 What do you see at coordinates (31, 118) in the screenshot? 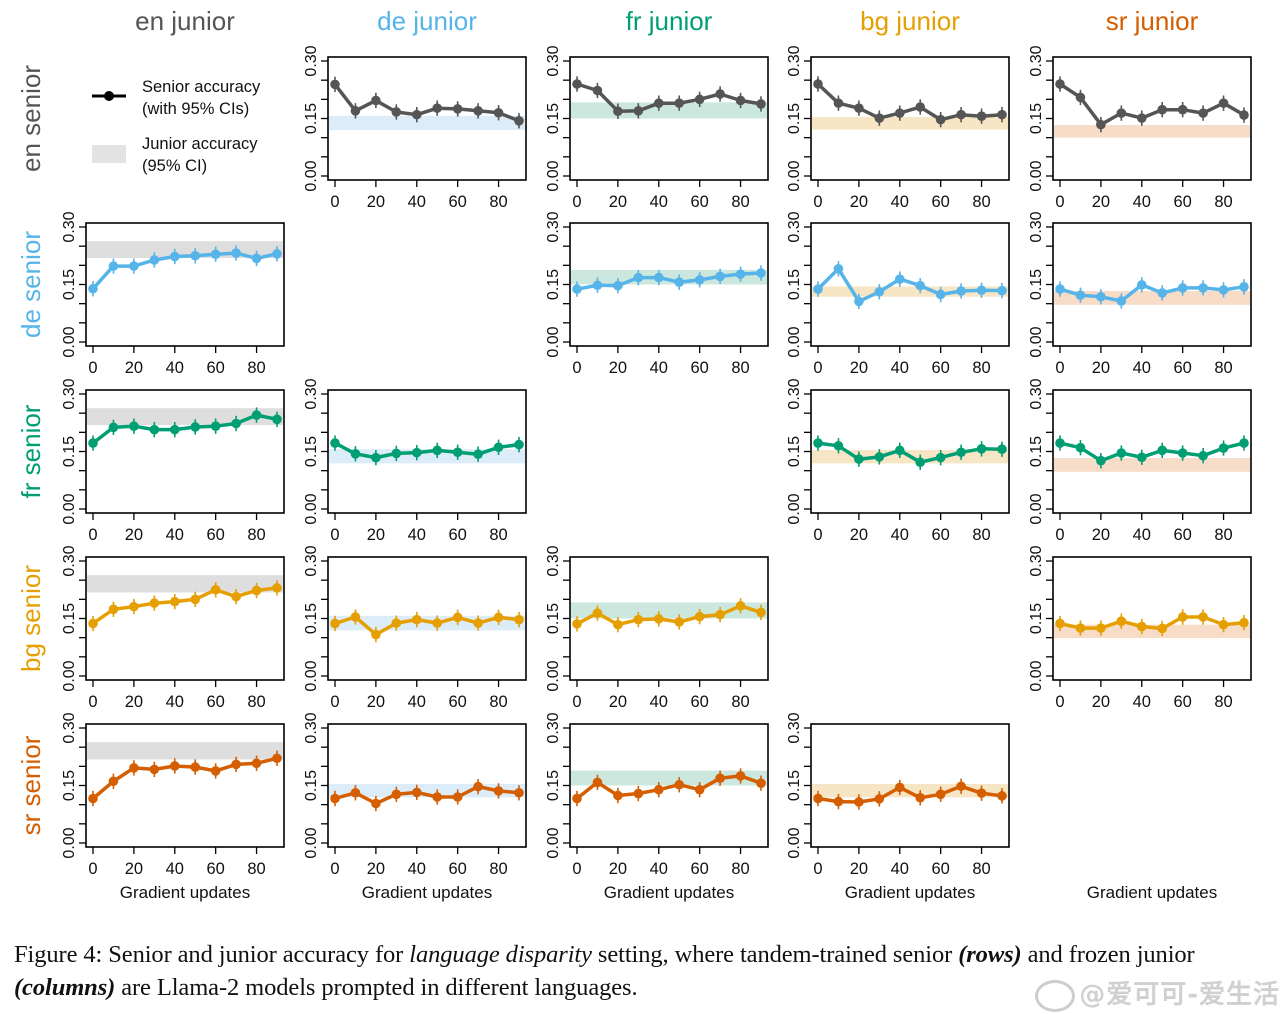
I see `row-header-en: en senior` at bounding box center [31, 118].